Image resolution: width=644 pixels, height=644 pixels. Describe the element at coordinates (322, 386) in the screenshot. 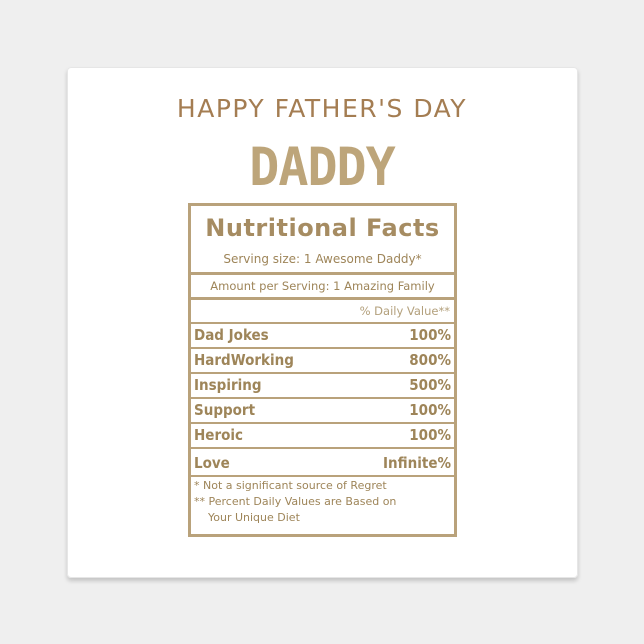

I see `nutrient-row: Inspiring 500%` at that location.